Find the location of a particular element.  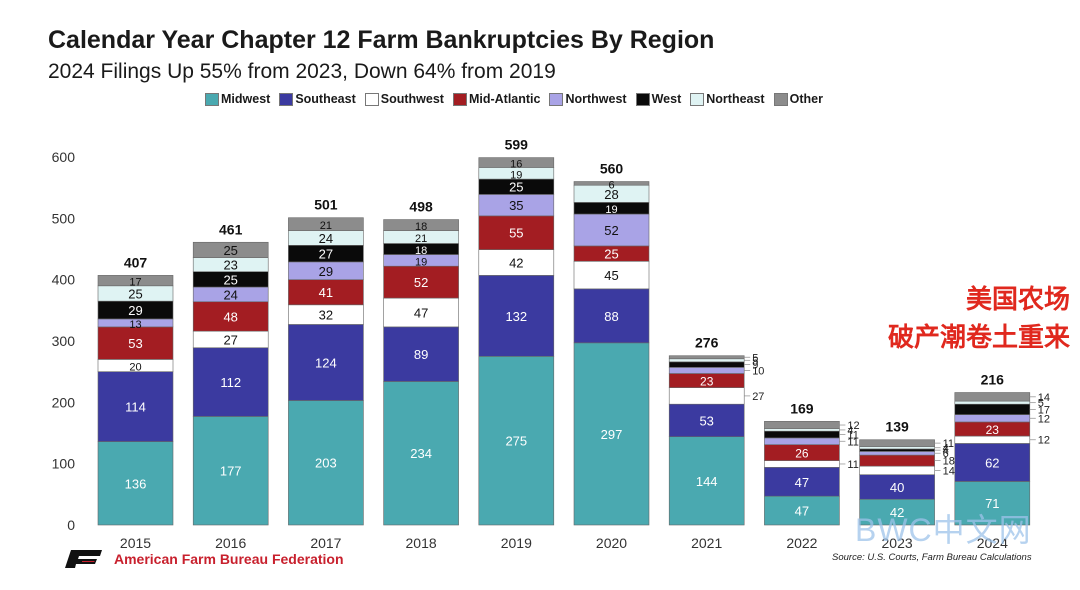

organization-name: American Farm Bureau Federation is located at coordinates (229, 559).